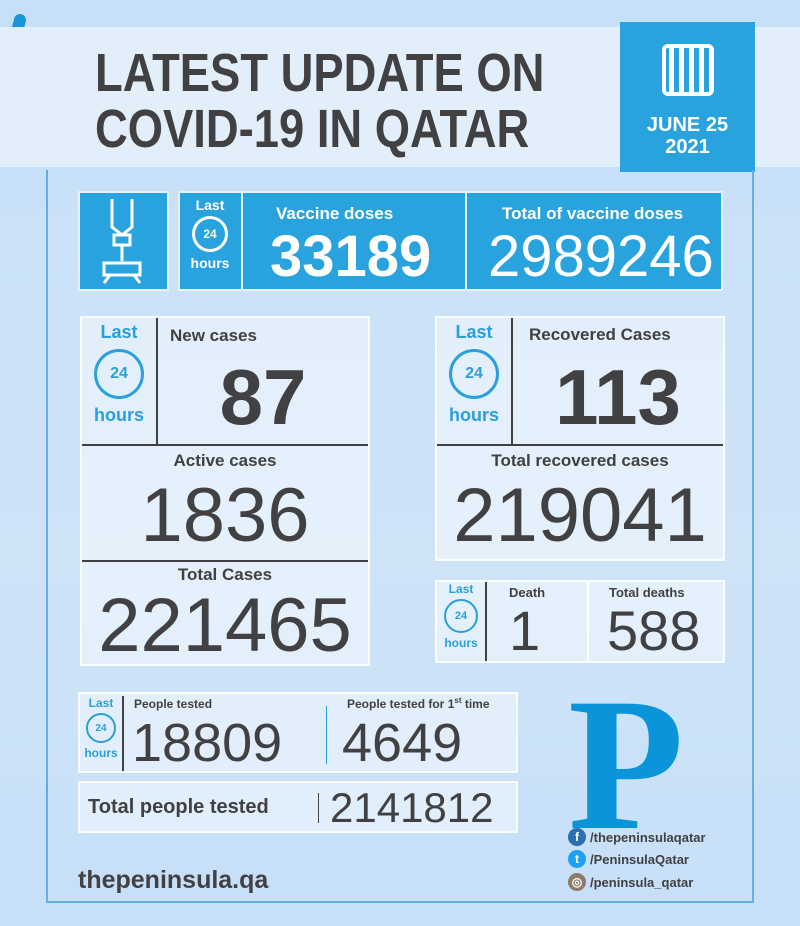 The width and height of the screenshot is (800, 926). I want to click on total-tested-label: Total people tested, so click(178, 807).